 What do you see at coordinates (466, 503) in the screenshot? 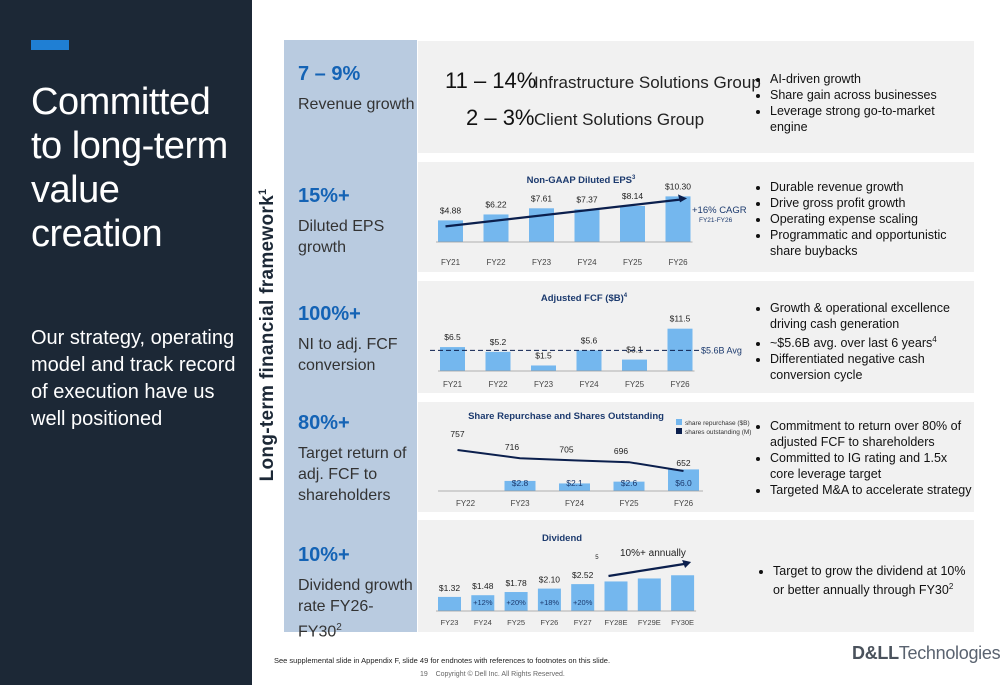
I see `return-category-label: FY22` at bounding box center [466, 503].